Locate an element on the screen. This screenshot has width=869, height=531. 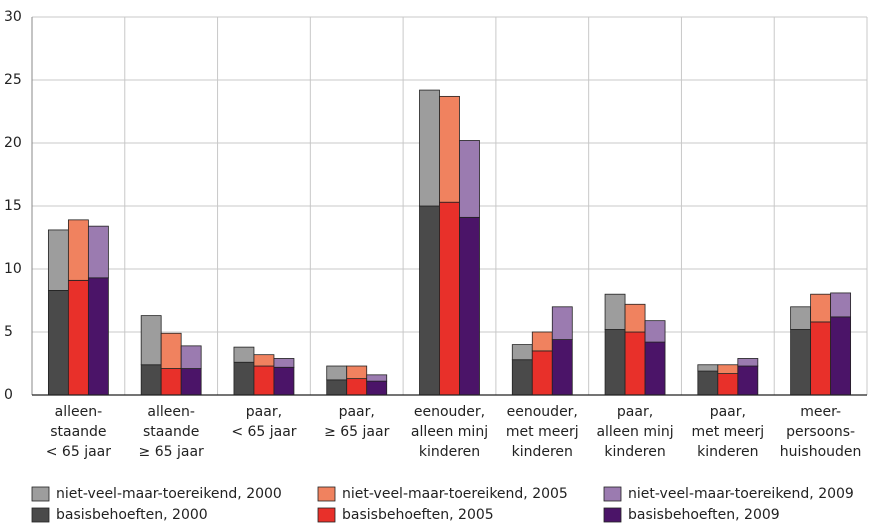
x-tick-label: alleen-staande < 65 jaar is located at coordinates (78, 432).